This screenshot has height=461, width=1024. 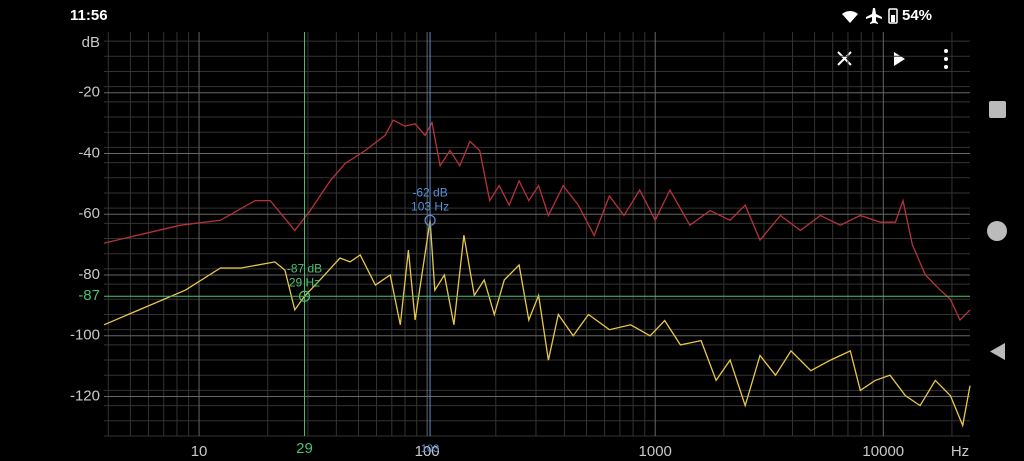 What do you see at coordinates (304, 448) in the screenshot?
I see `cursor-x-axis-label: 29` at bounding box center [304, 448].